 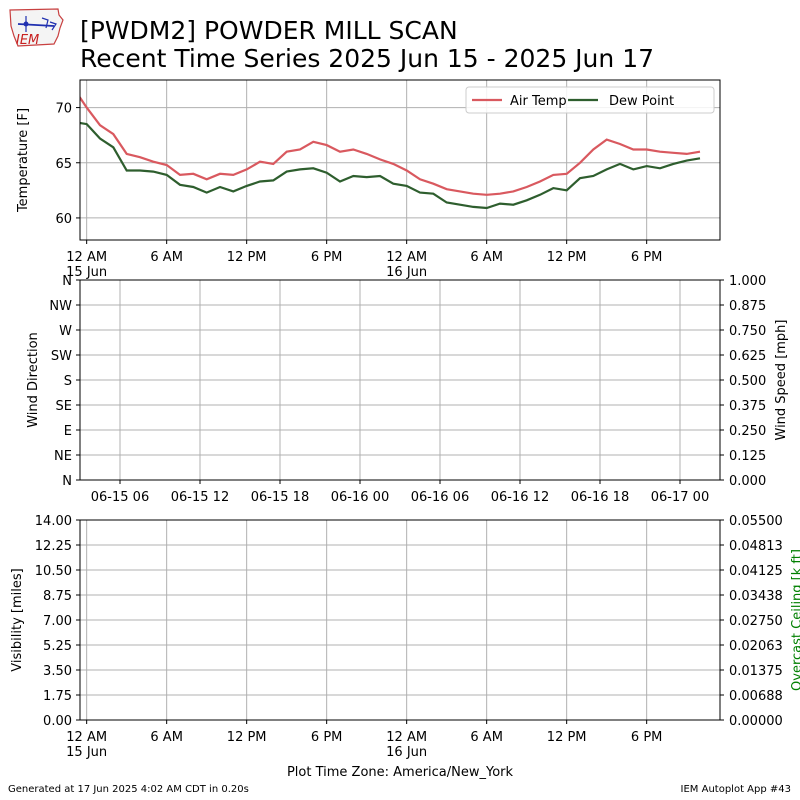 I want to click on y-right-tick-label: 0.05500, so click(x=756, y=521).